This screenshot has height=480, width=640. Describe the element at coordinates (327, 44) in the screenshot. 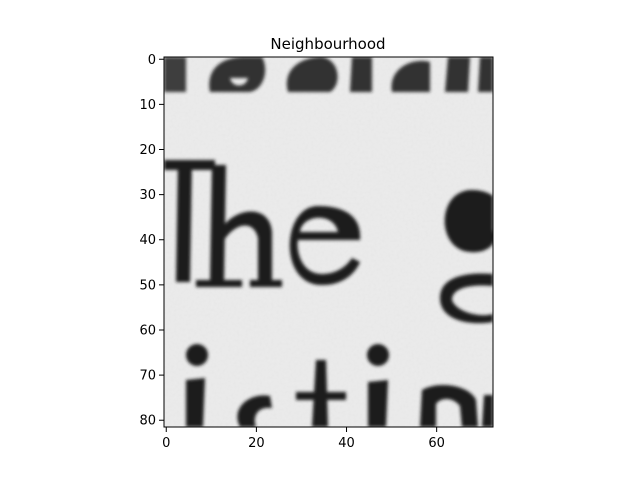

I see `figure-title: Neighbourhood` at that location.